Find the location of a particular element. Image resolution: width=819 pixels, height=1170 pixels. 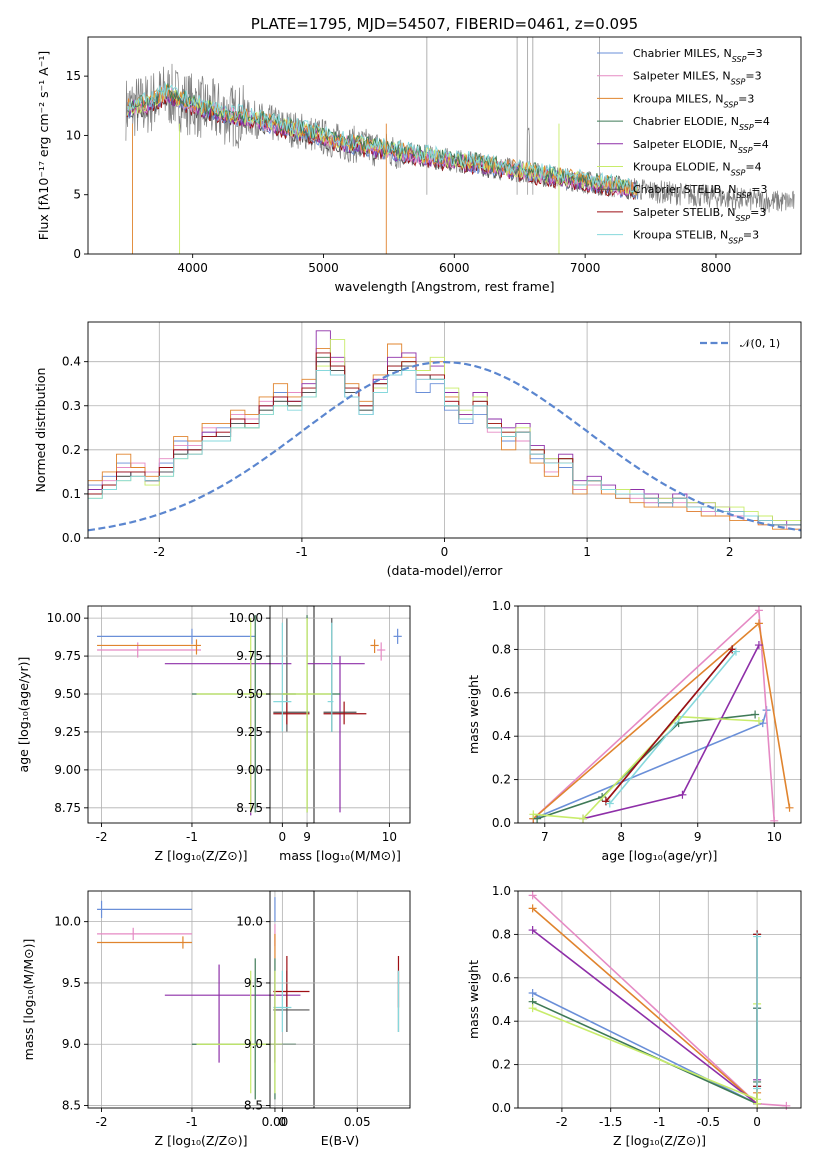

legend-label-8: Kroupa STELIB, NSSP=3 is located at coordinates (696, 237).